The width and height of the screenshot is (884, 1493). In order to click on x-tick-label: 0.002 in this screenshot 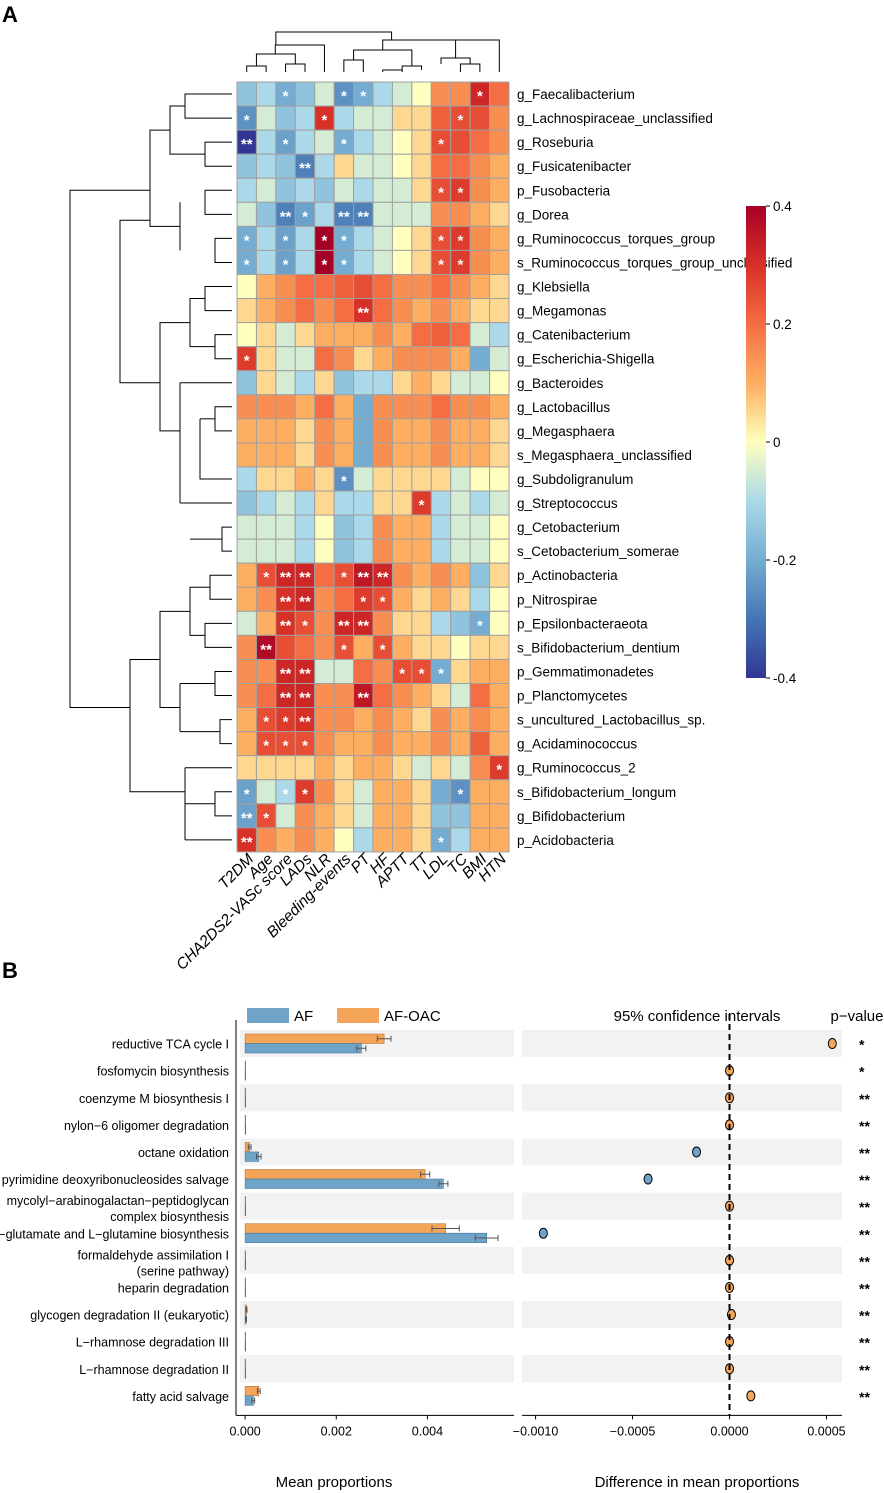, I will do `click(336, 1431)`.